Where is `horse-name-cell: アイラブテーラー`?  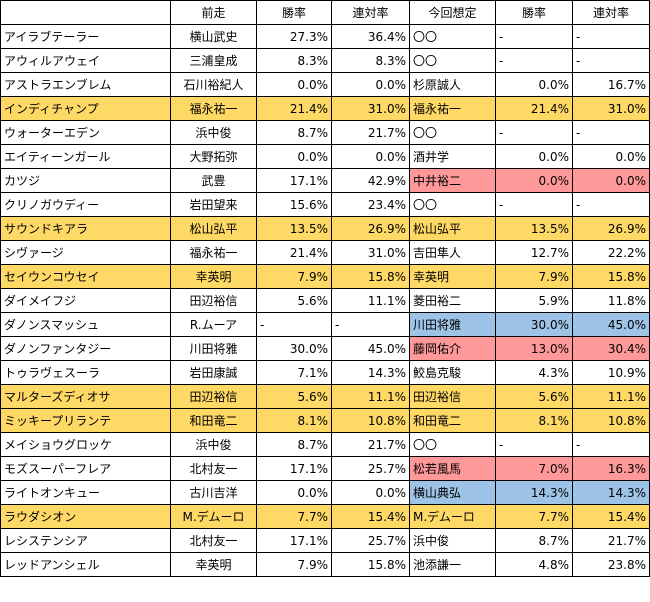 horse-name-cell: アイラブテーラー is located at coordinates (85, 36).